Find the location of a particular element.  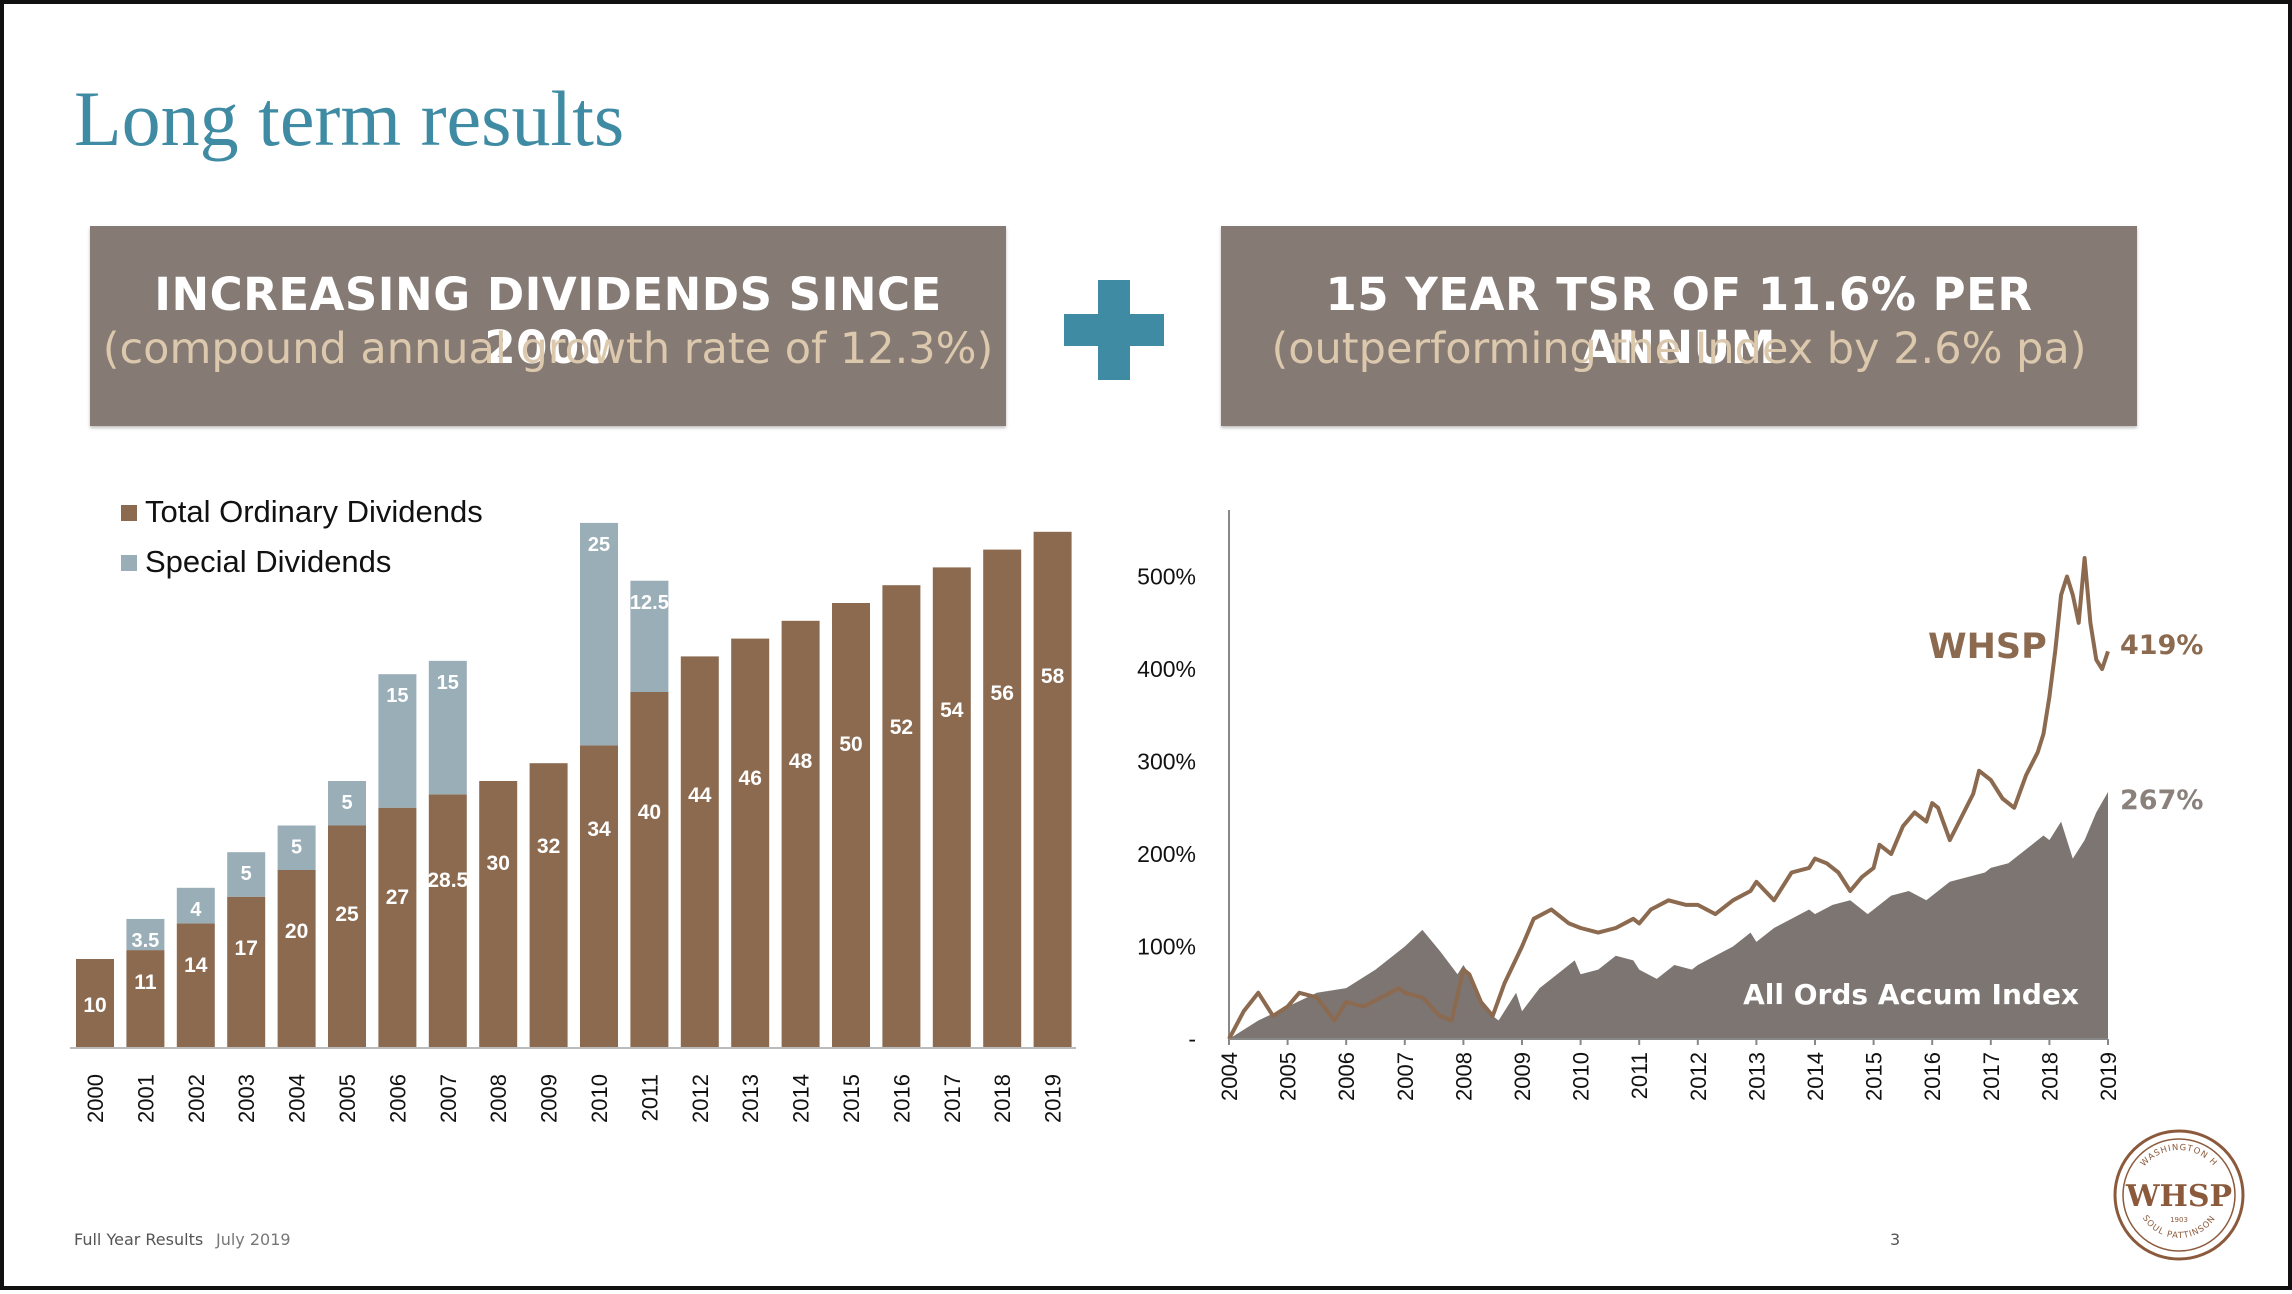

tsr-banner-heading: 15 YEAR TSR OF 11.6% PER ANNUM is located at coordinates (1679, 321).